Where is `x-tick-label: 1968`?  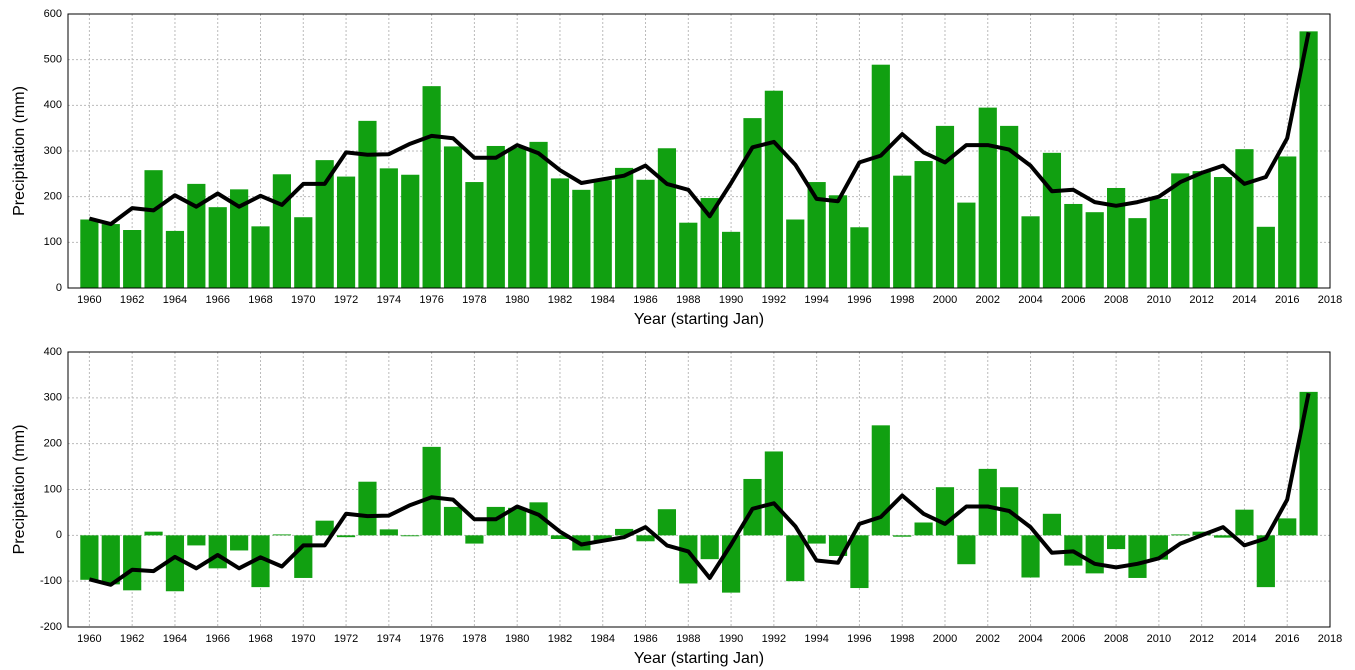 x-tick-label: 1968 is located at coordinates (260, 639).